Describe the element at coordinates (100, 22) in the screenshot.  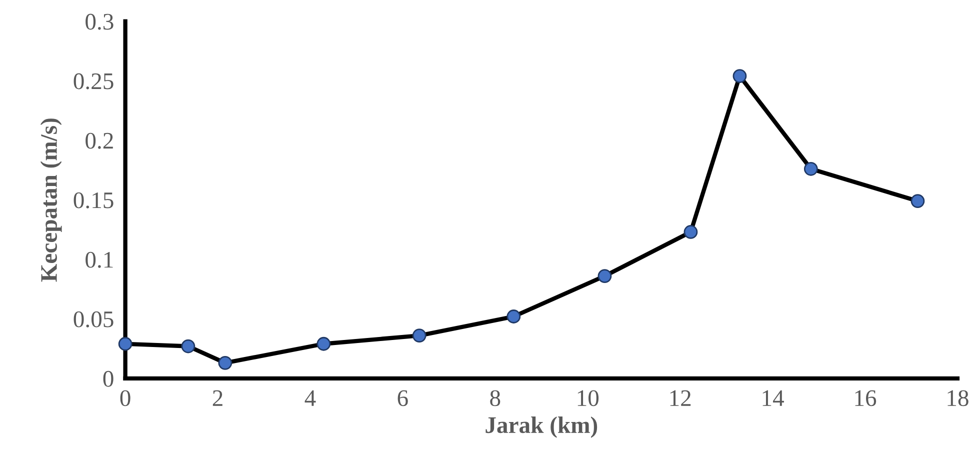
I see `y-tick-label: 0.3` at that location.